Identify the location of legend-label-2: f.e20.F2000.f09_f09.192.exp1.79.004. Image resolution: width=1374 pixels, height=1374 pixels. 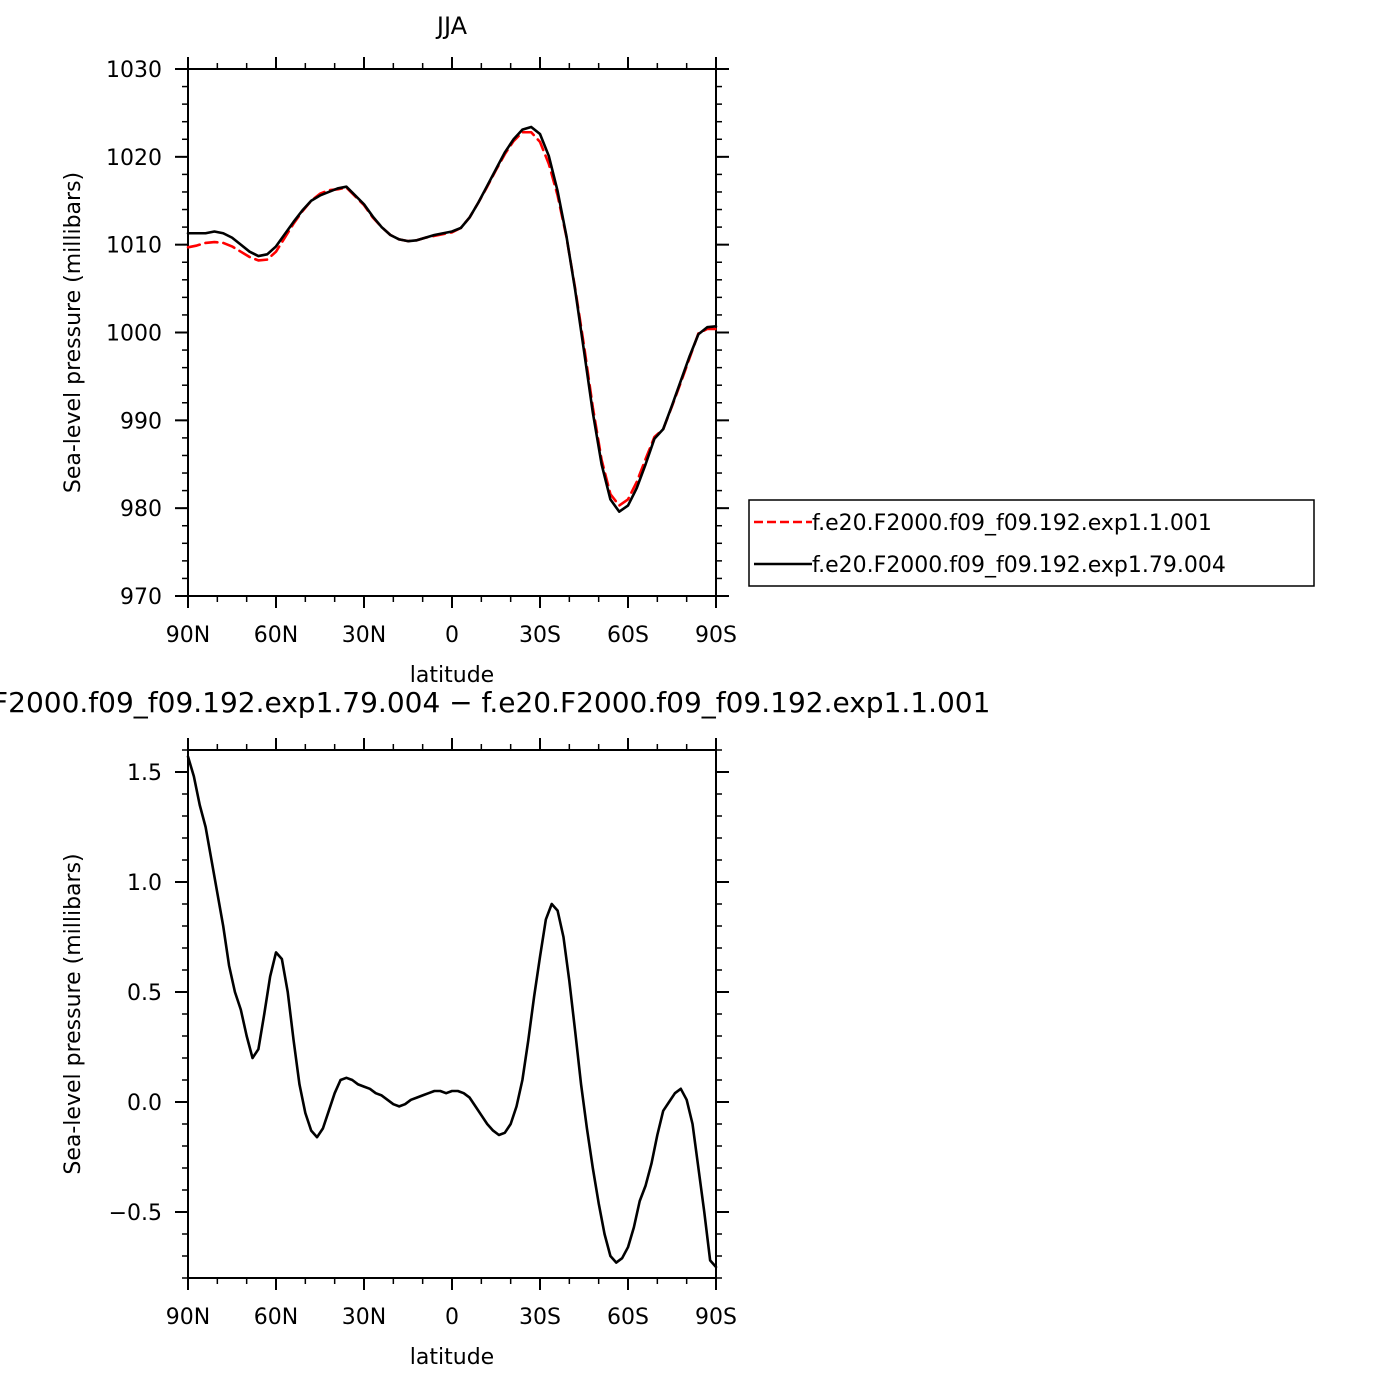
(1019, 565).